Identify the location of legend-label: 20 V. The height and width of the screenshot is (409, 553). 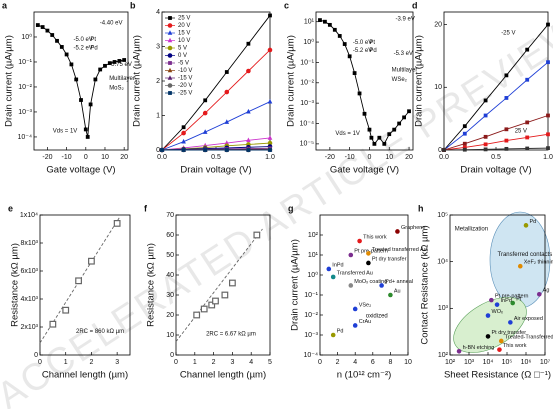
(184, 26).